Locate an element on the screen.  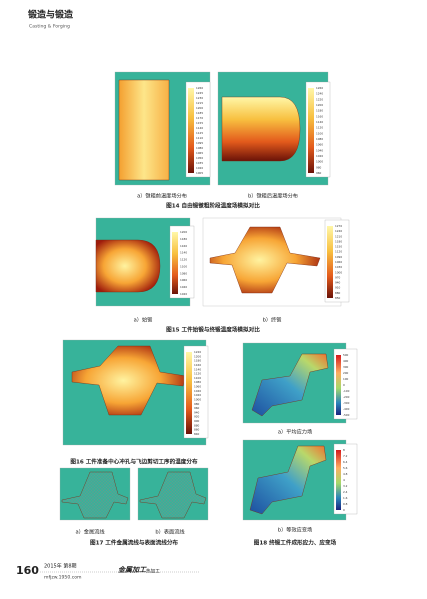
legend-label: 3.2 is located at coordinates (345, 486).